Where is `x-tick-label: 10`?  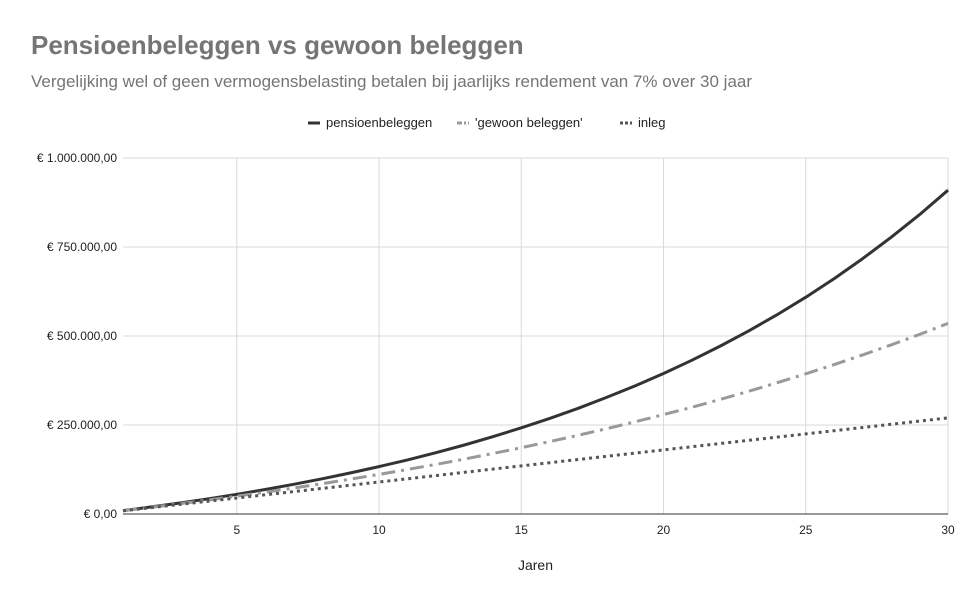 x-tick-label: 10 is located at coordinates (379, 530).